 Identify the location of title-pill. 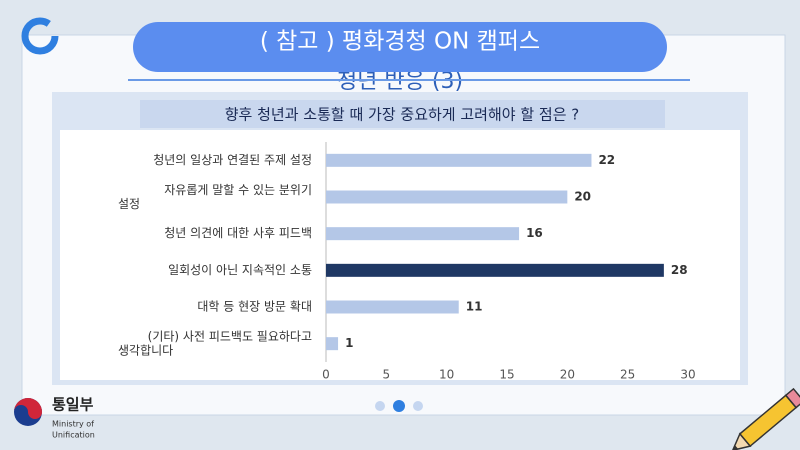
(400, 47).